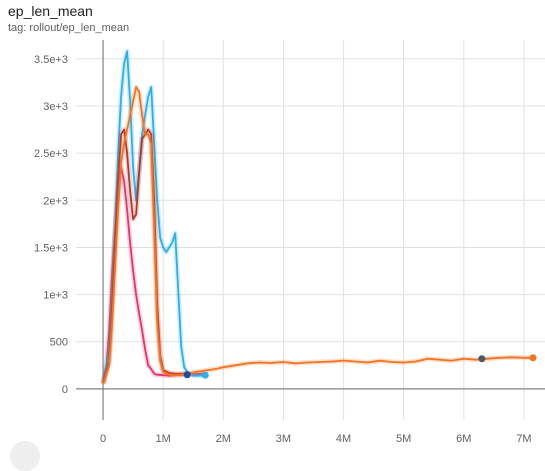 The image size is (545, 471). Describe the element at coordinates (51, 154) in the screenshot. I see `y-tick-label: 2.5e+3` at that location.